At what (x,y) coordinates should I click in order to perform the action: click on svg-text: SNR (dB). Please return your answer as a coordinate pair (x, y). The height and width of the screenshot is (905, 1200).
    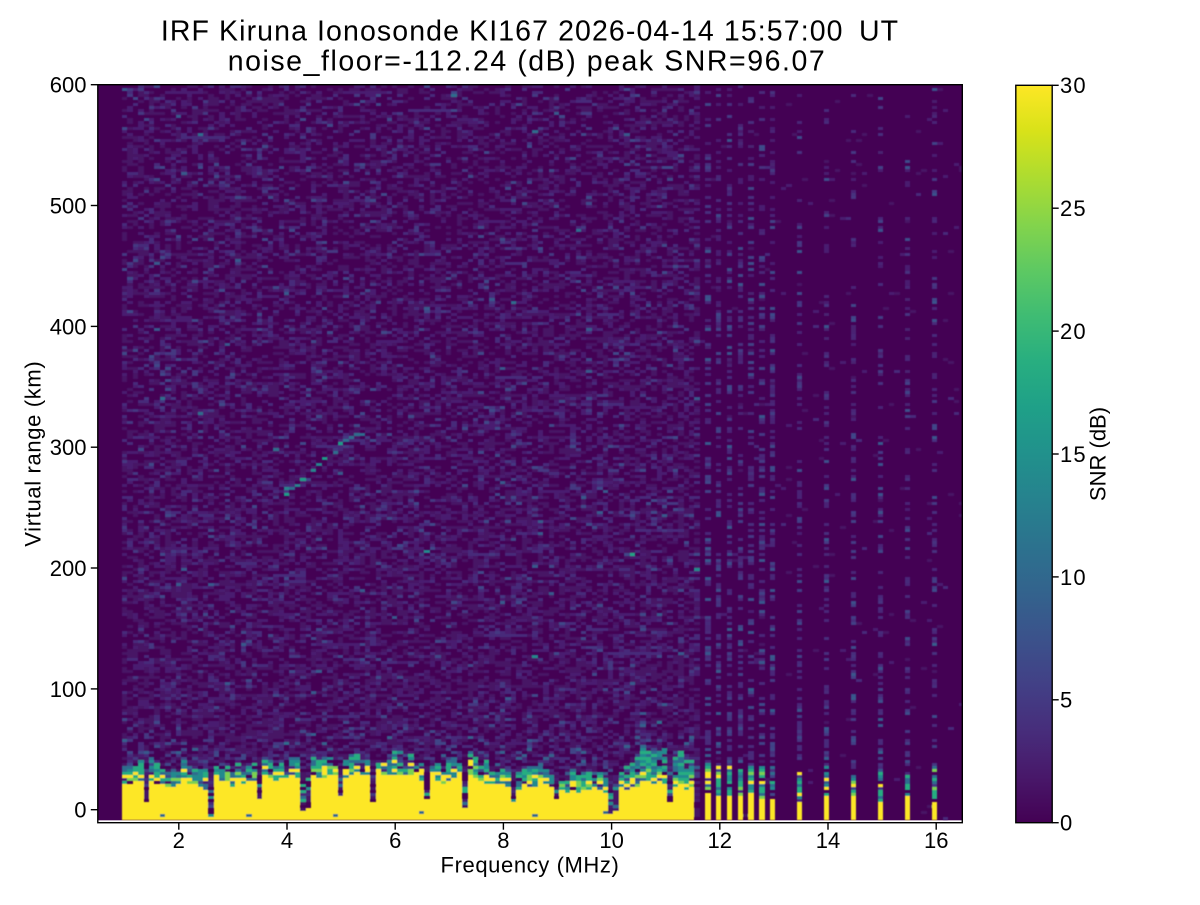
    Looking at the image, I should click on (1098, 454).